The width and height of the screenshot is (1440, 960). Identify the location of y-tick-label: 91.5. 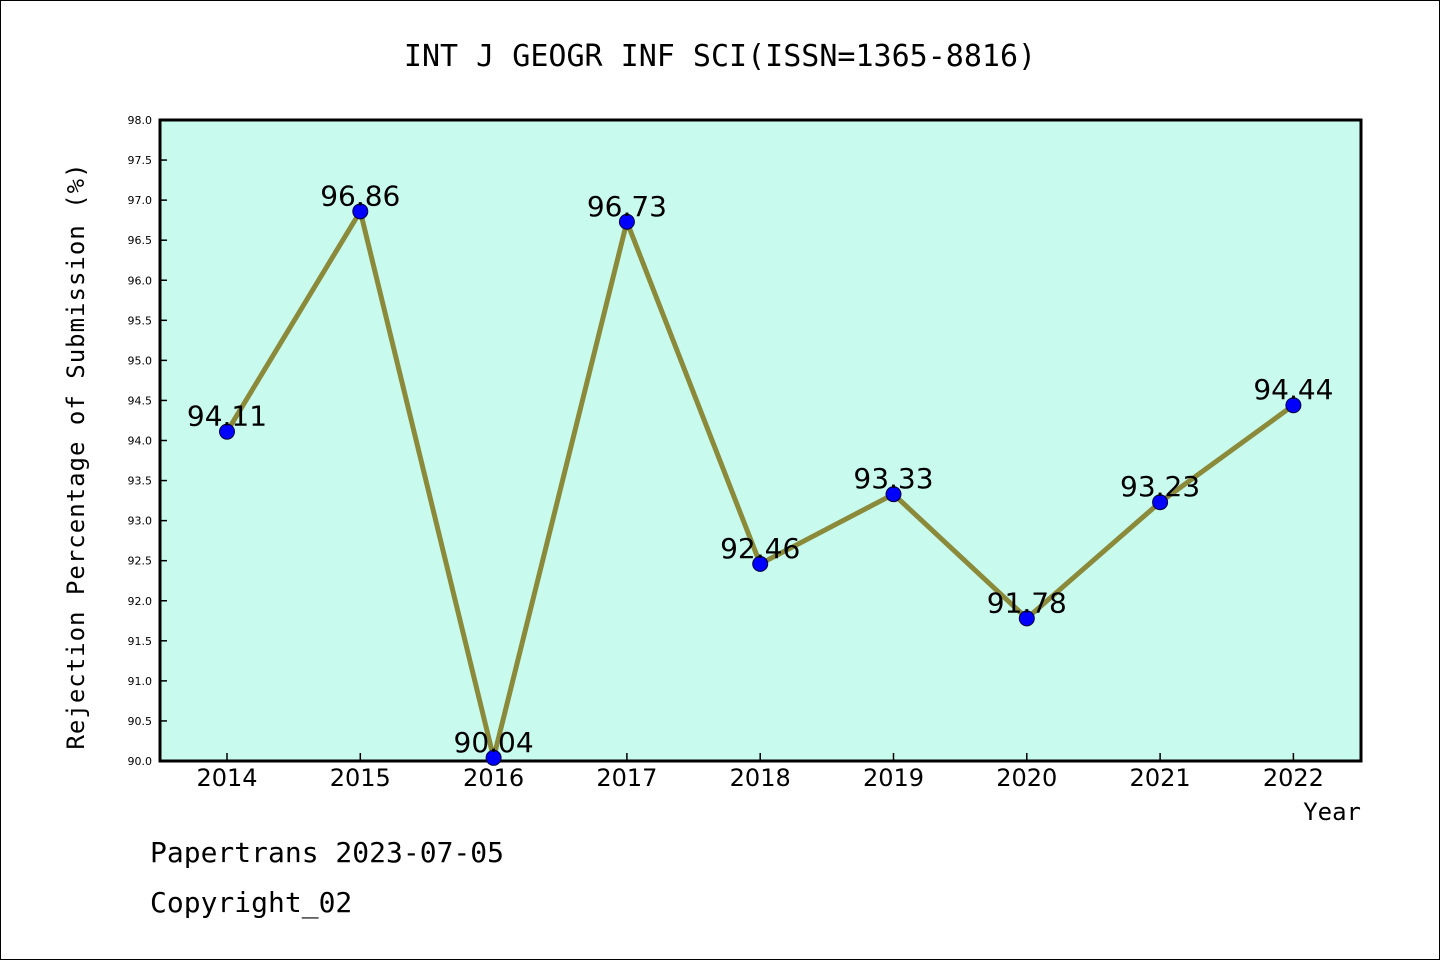
(140, 641).